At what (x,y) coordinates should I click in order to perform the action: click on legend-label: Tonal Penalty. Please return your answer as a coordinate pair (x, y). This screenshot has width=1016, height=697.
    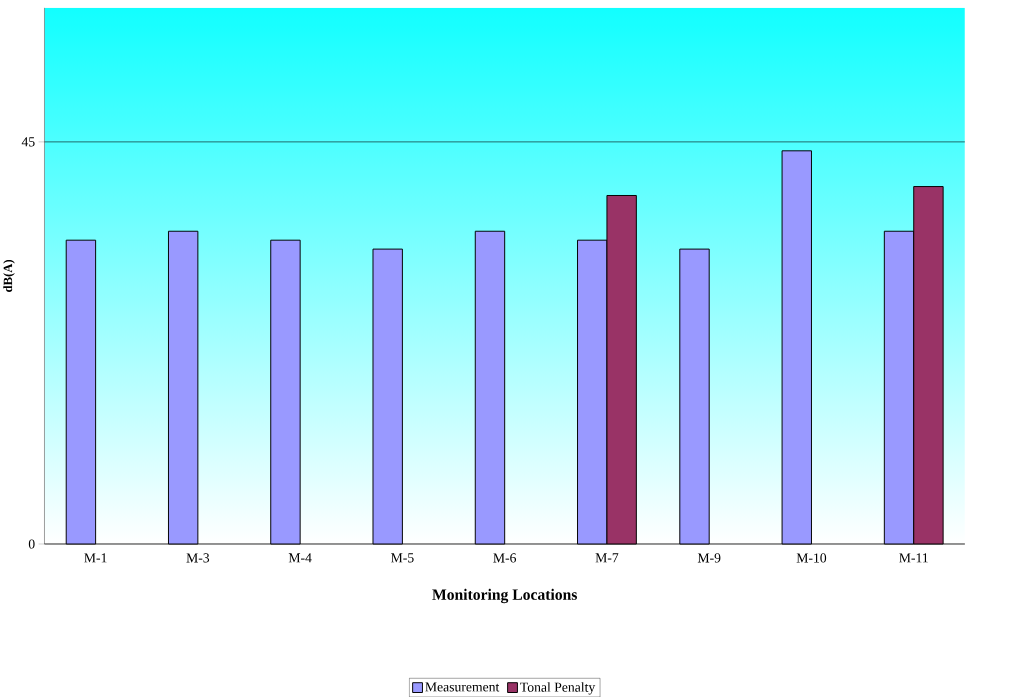
    Looking at the image, I should click on (558, 688).